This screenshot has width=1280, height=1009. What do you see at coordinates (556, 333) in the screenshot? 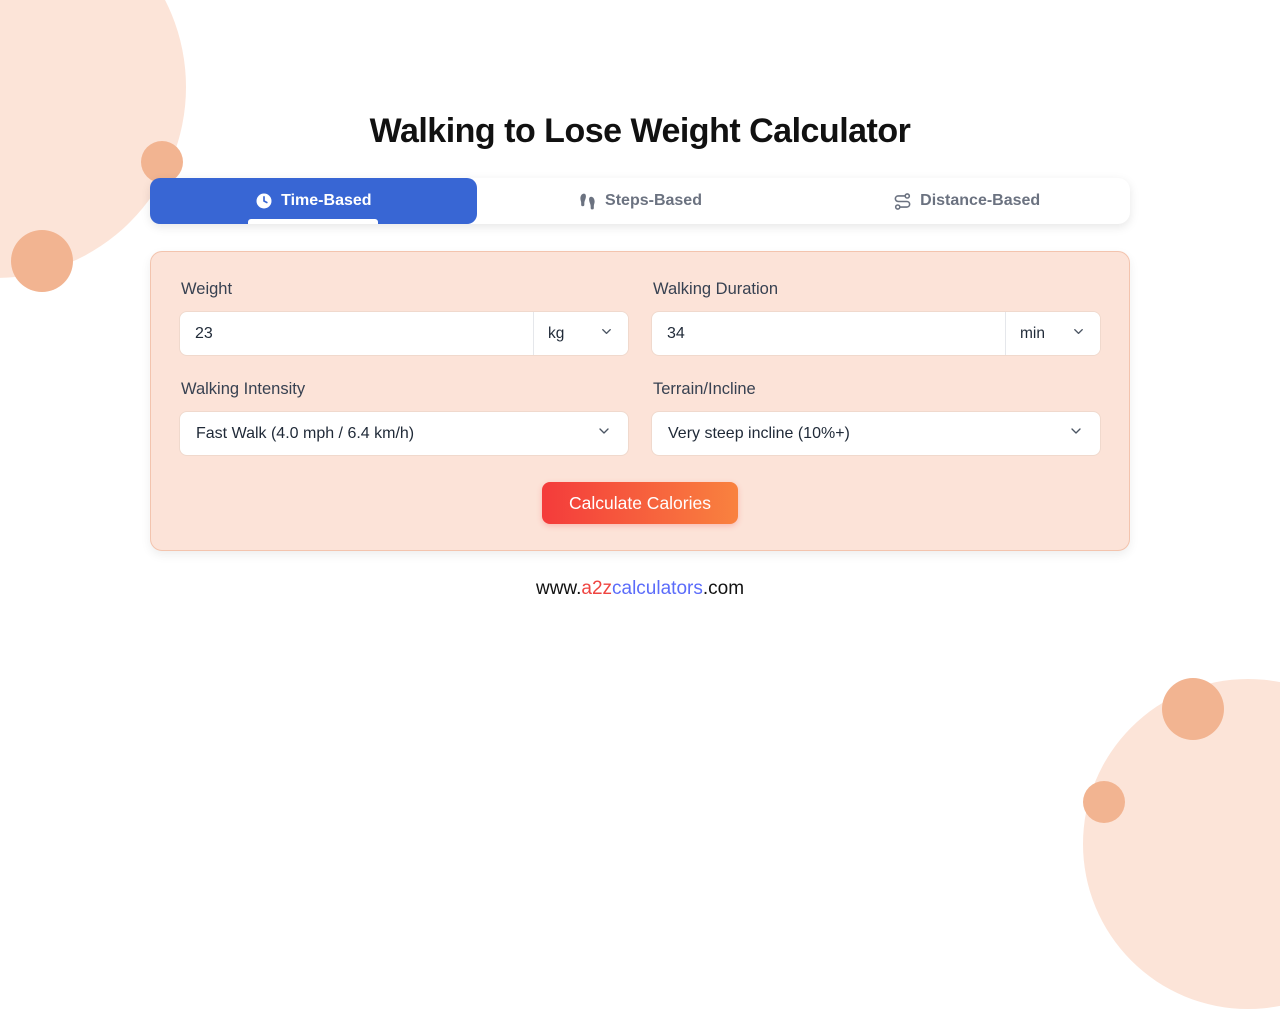
I see `weight-unit-value: kg` at bounding box center [556, 333].